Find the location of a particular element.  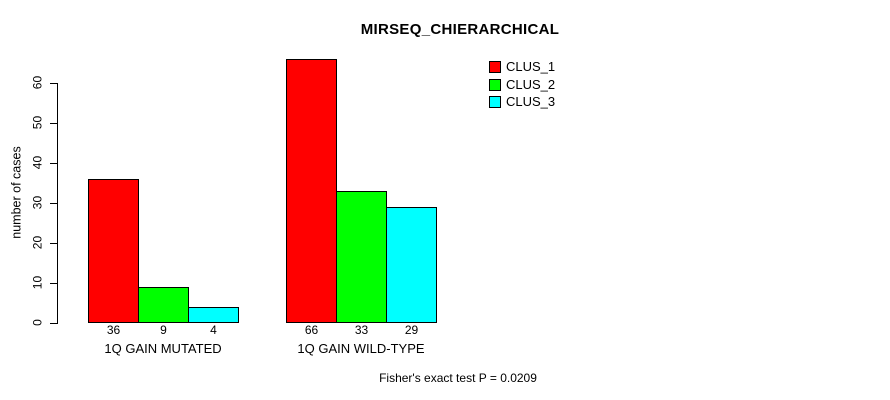

y-tick-label: 40 is located at coordinates (37, 162).